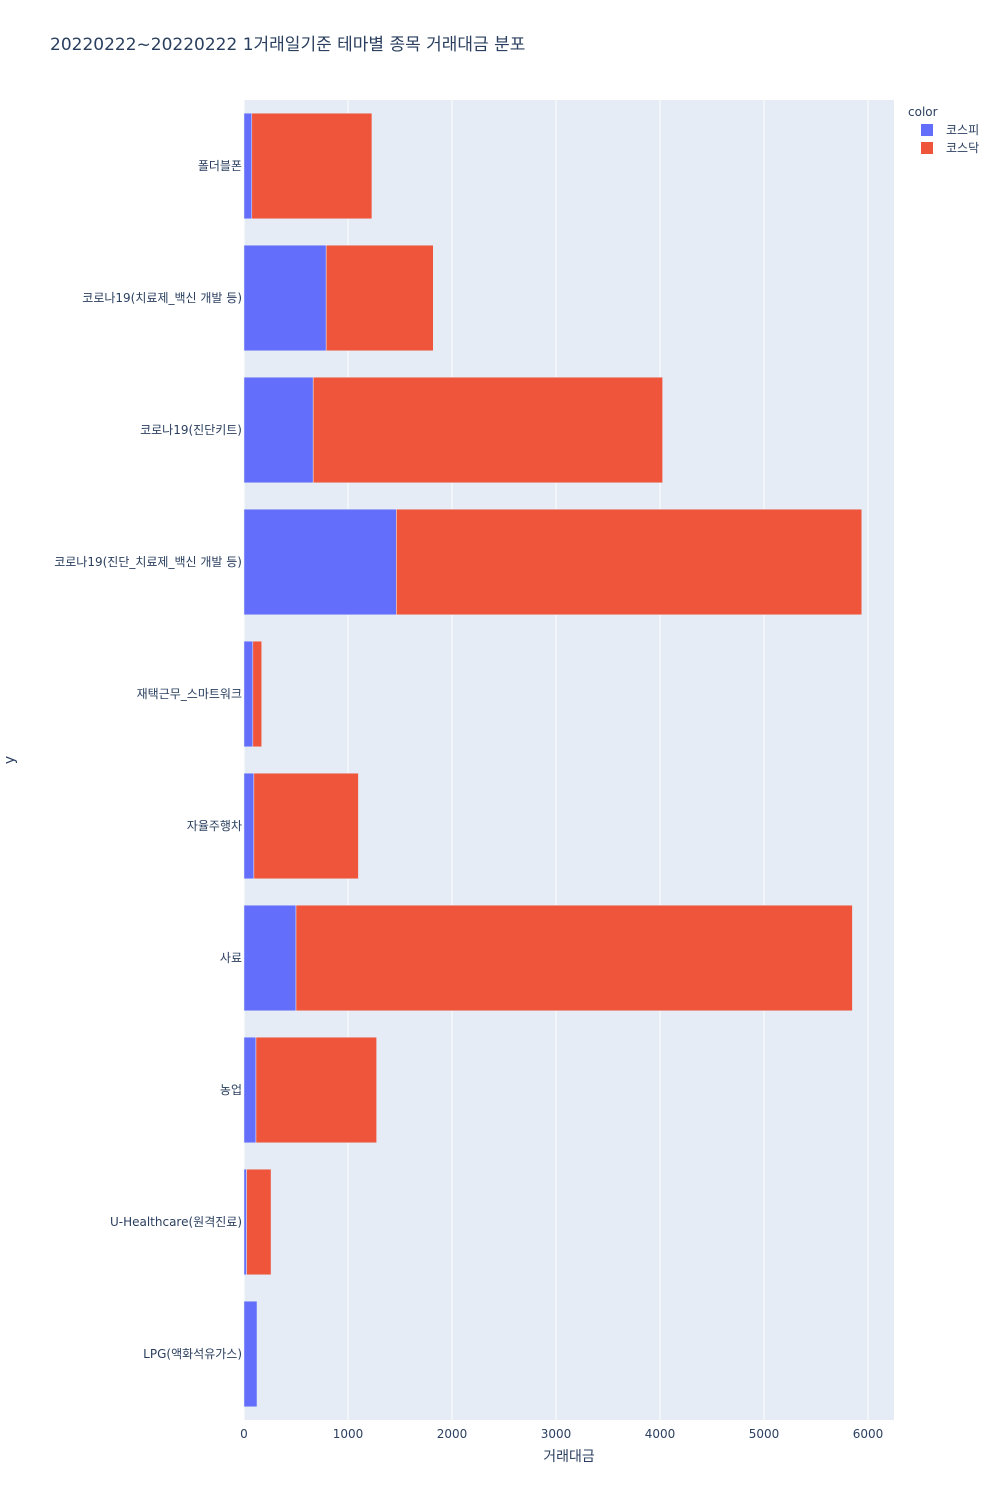  Describe the element at coordinates (452, 1434) in the screenshot. I see `x-tick-label: 2000` at that location.